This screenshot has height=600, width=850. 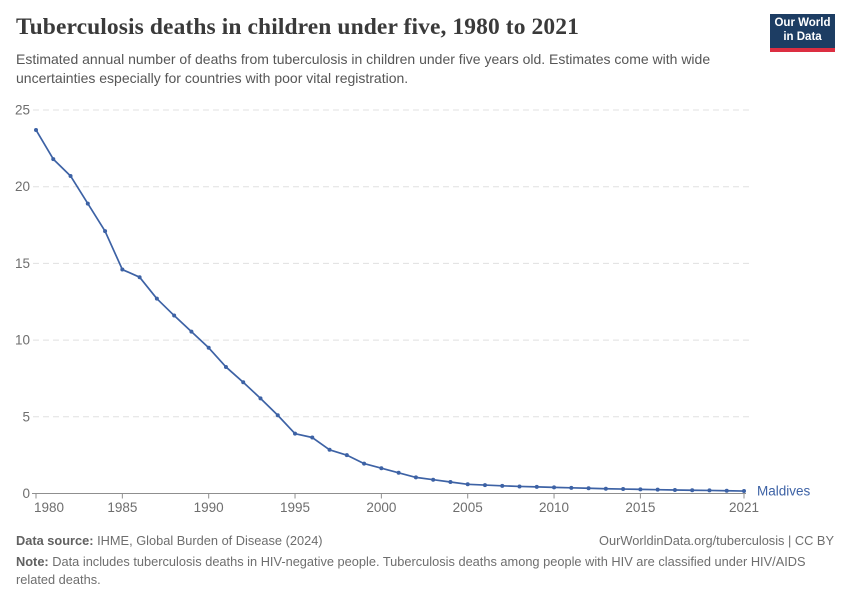 What do you see at coordinates (802, 23) in the screenshot?
I see `owid-logo-line1: Our World` at bounding box center [802, 23].